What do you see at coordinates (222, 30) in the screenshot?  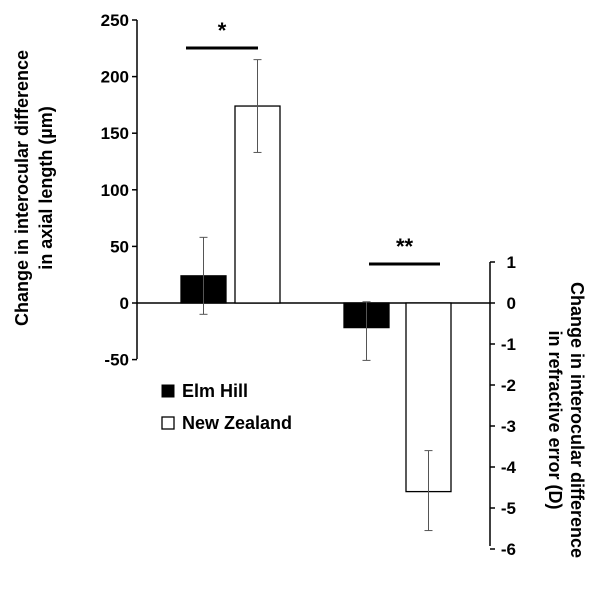 I see `significance-marker: *` at bounding box center [222, 30].